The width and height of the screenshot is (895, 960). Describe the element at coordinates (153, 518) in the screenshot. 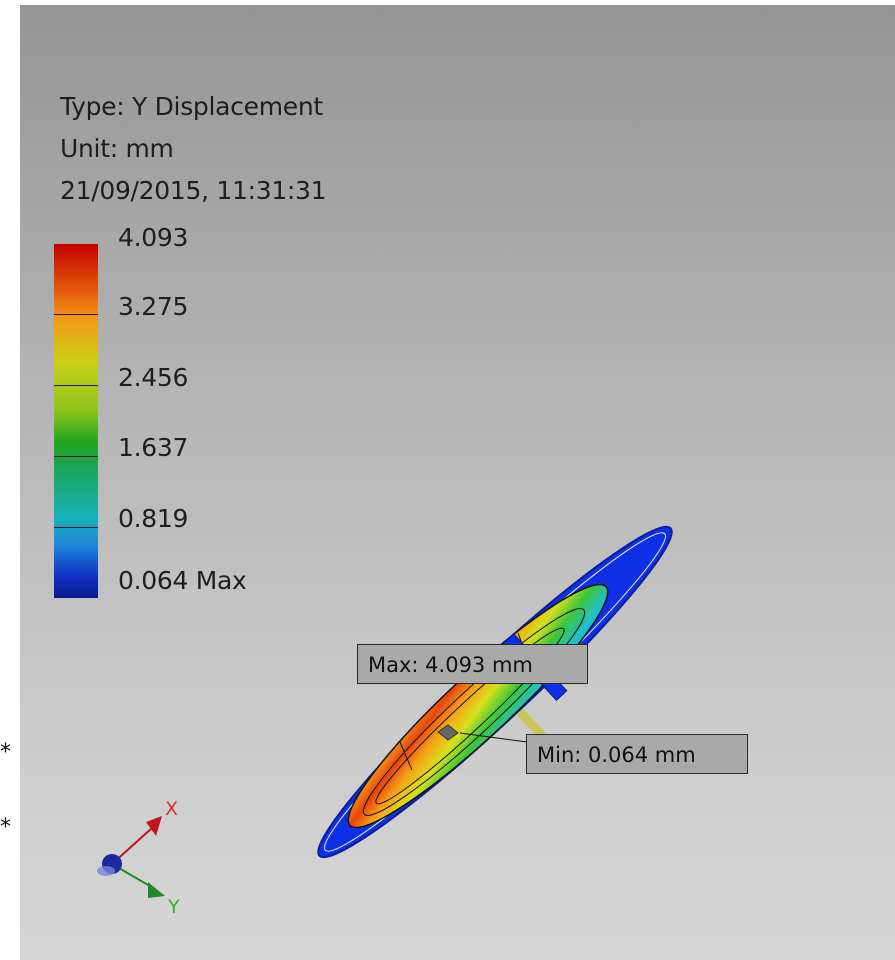

I see `color-scale-tick: 0.819` at that location.